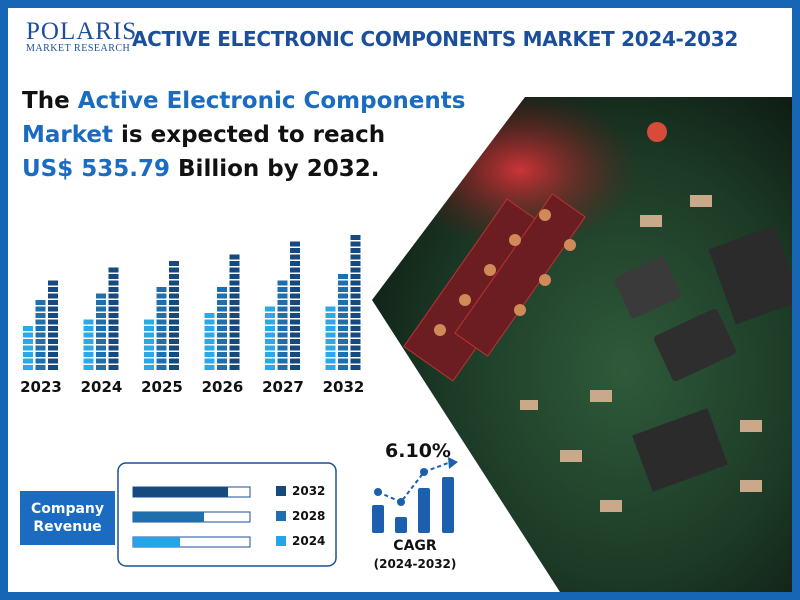 The height and width of the screenshot is (600, 800). Describe the element at coordinates (252, 135) in the screenshot. I see `headline-line: Market is expected to reach` at that location.